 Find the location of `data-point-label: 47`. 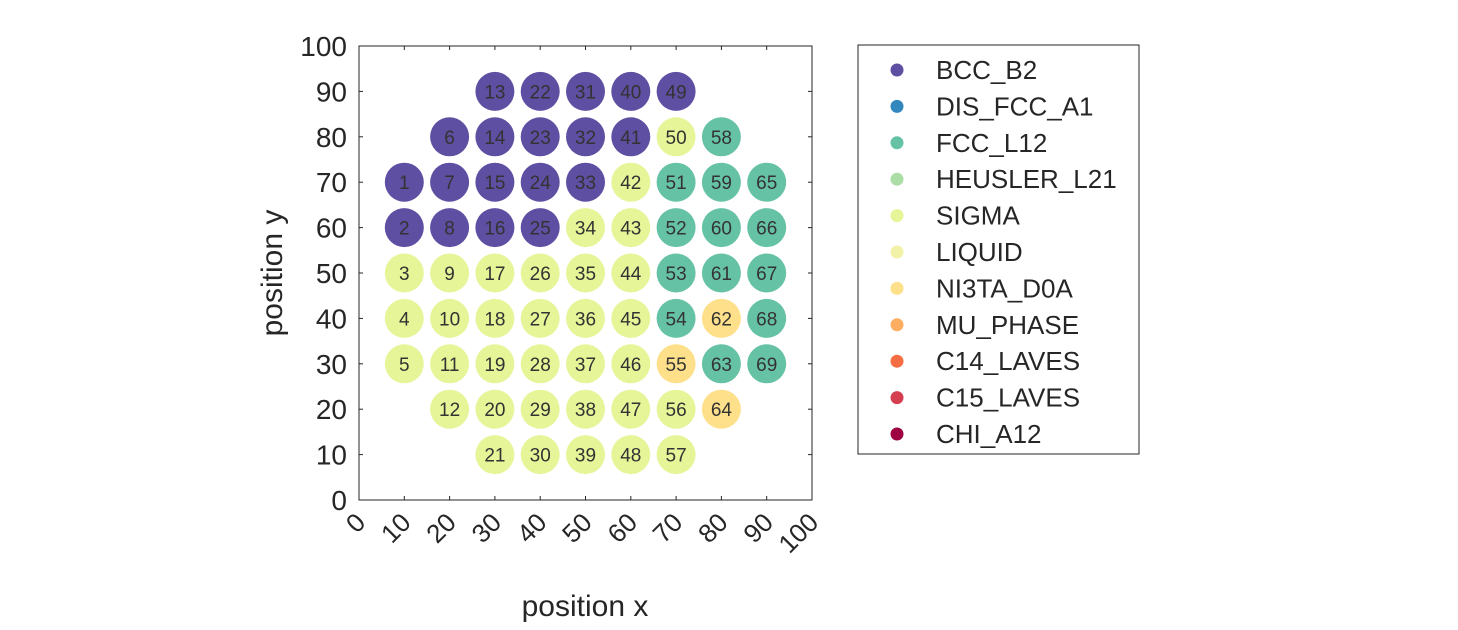

data-point-label: 47 is located at coordinates (630, 410).